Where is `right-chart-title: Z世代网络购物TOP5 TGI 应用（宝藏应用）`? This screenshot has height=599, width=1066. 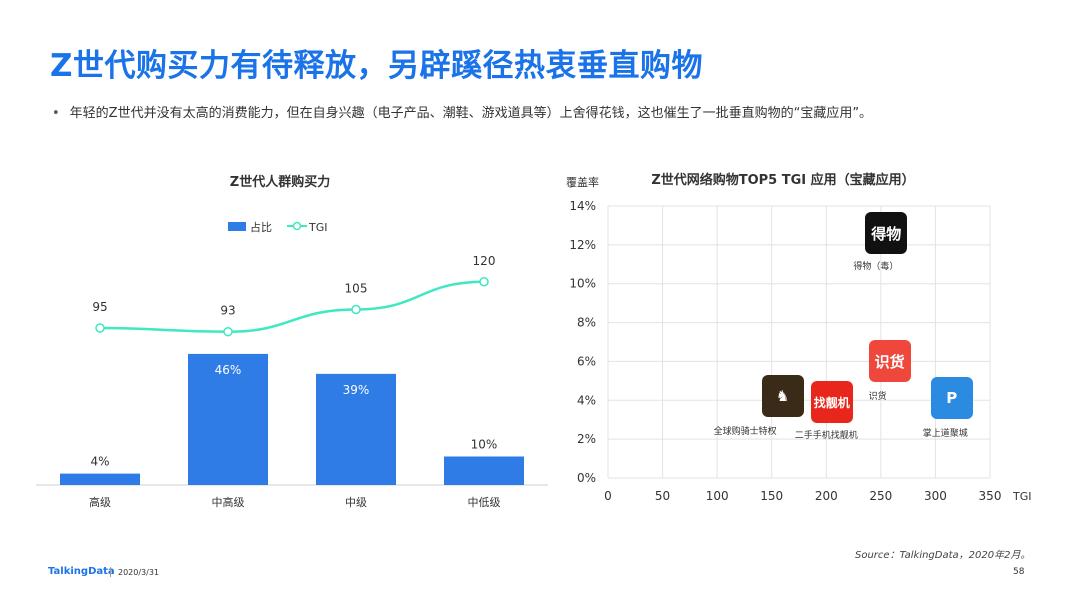
right-chart-title: Z世代网络购物TOP5 TGI 应用（宝藏应用） is located at coordinates (782, 180).